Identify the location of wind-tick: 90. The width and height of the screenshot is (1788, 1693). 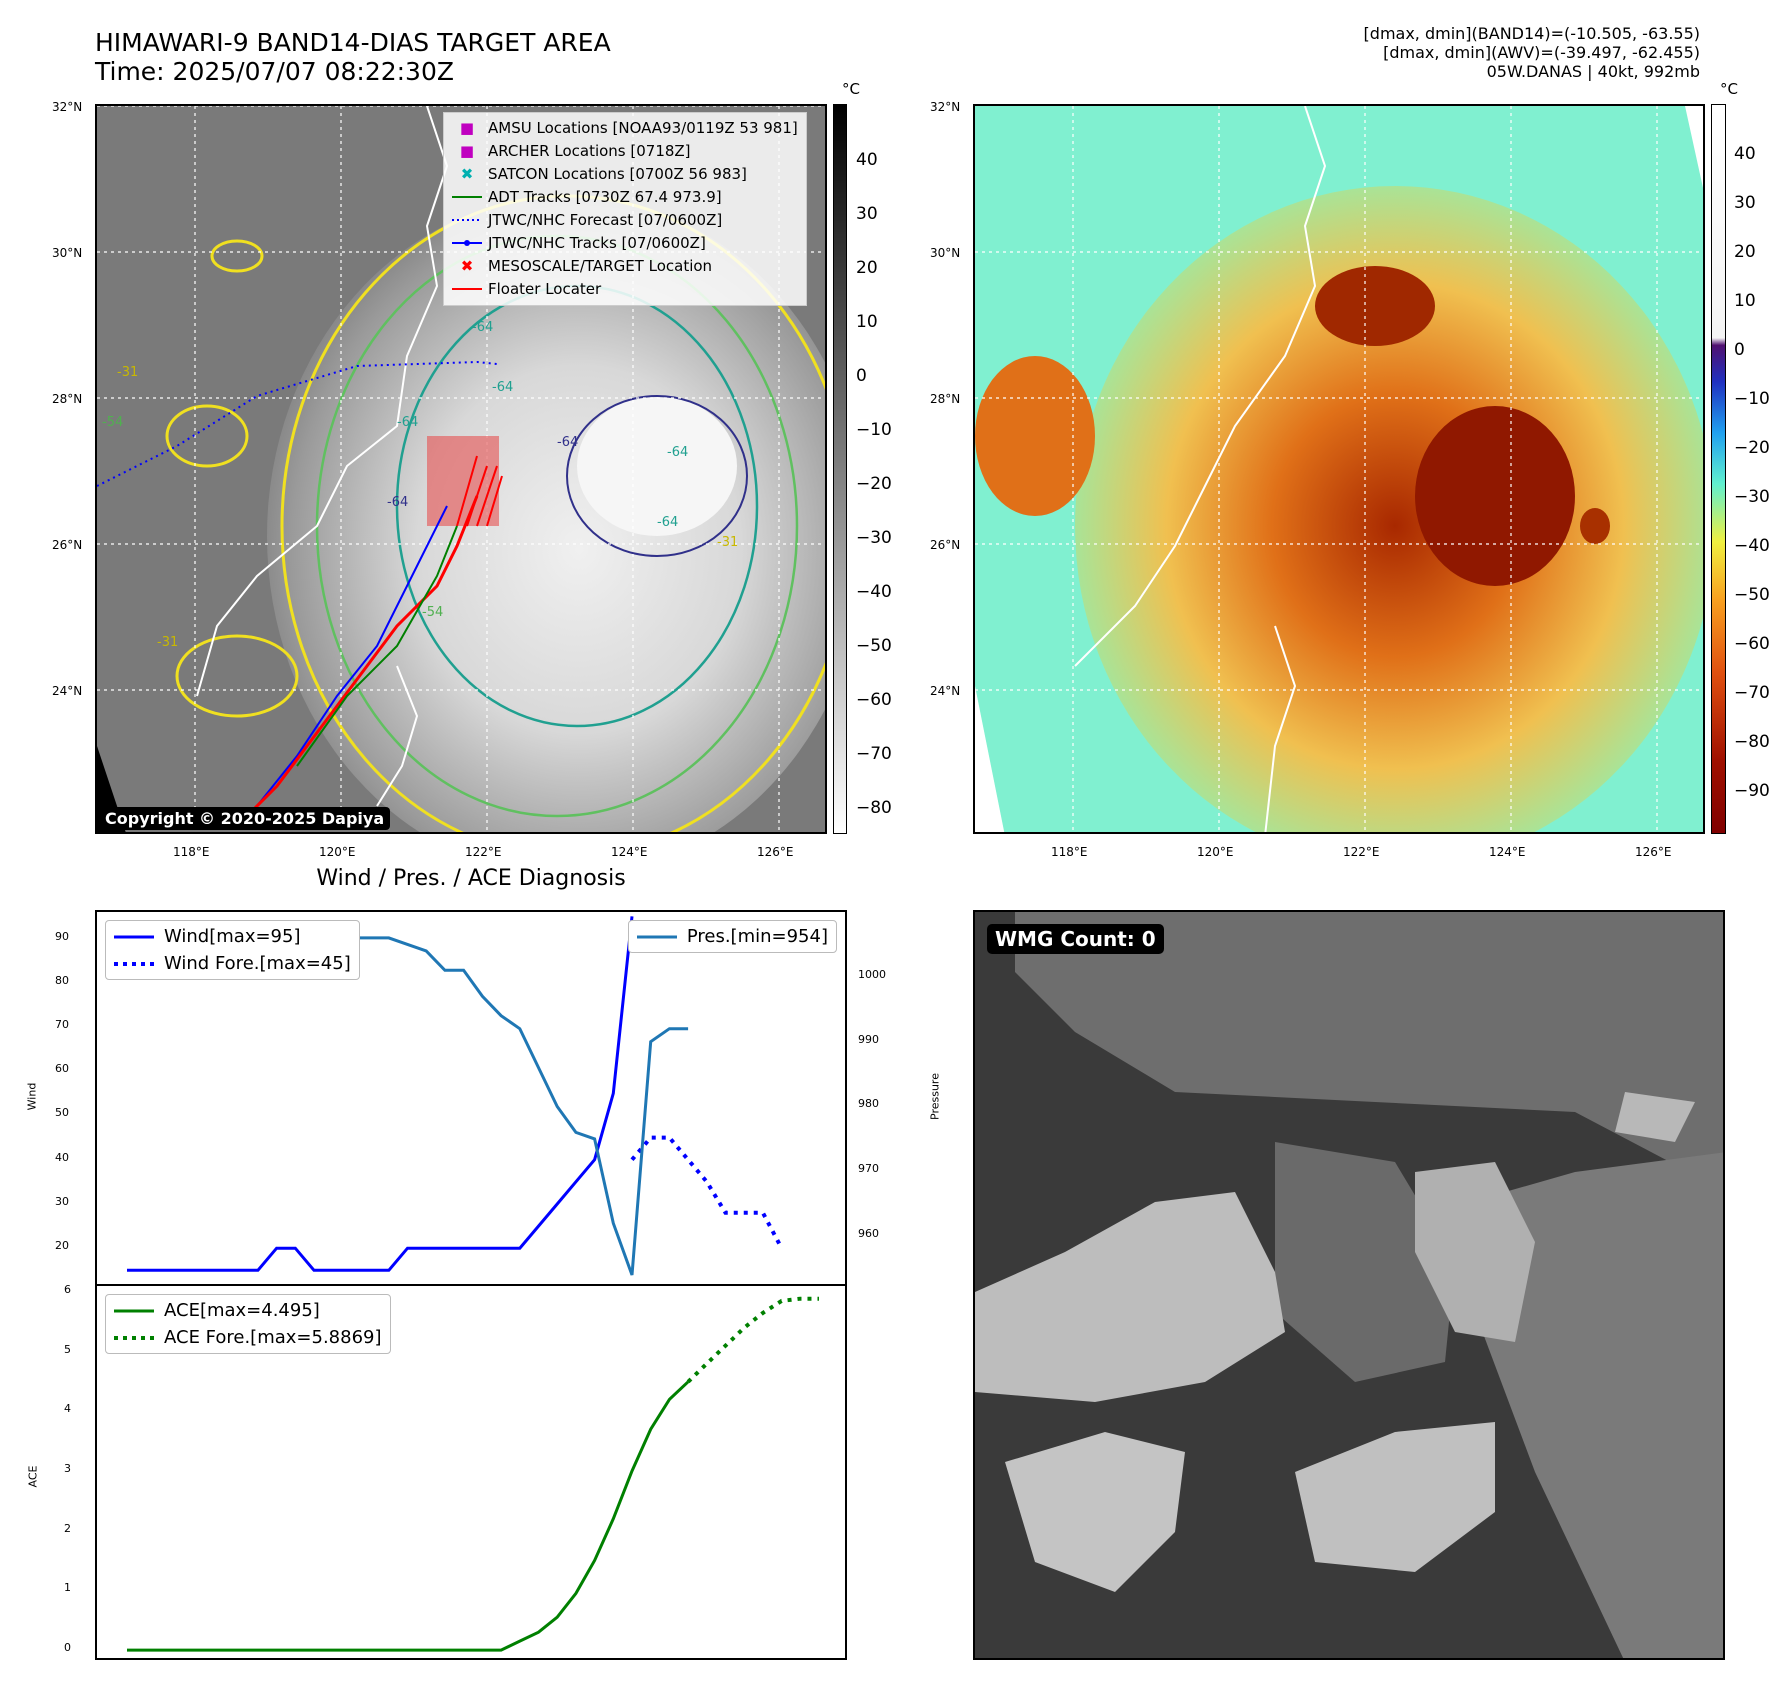
(62, 936).